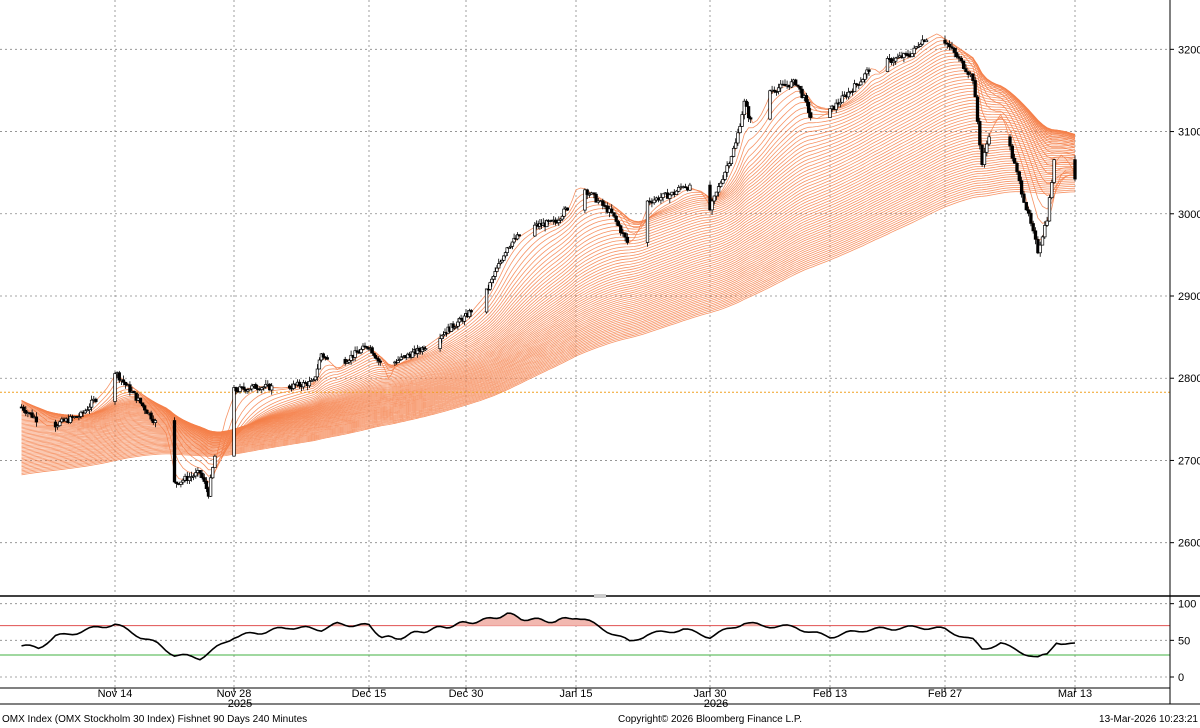  Describe the element at coordinates (575, 694) in the screenshot. I see `x-tick-label-4: Jan 15` at that location.